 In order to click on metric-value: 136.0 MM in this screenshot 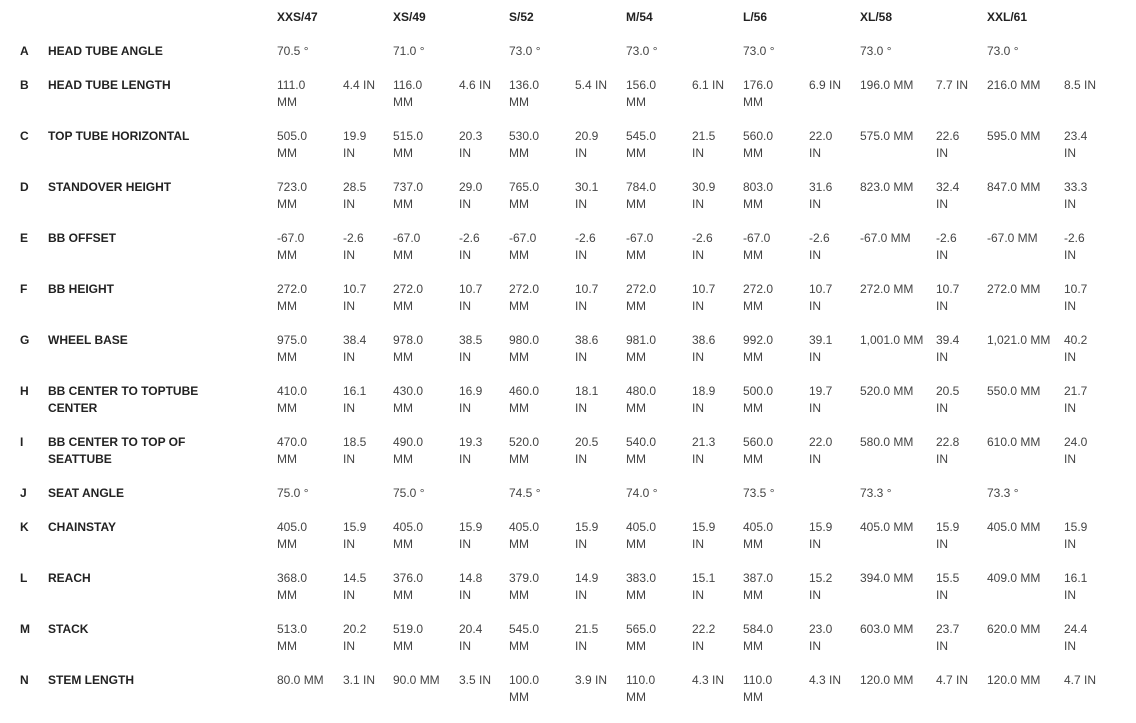, I will do `click(542, 94)`.